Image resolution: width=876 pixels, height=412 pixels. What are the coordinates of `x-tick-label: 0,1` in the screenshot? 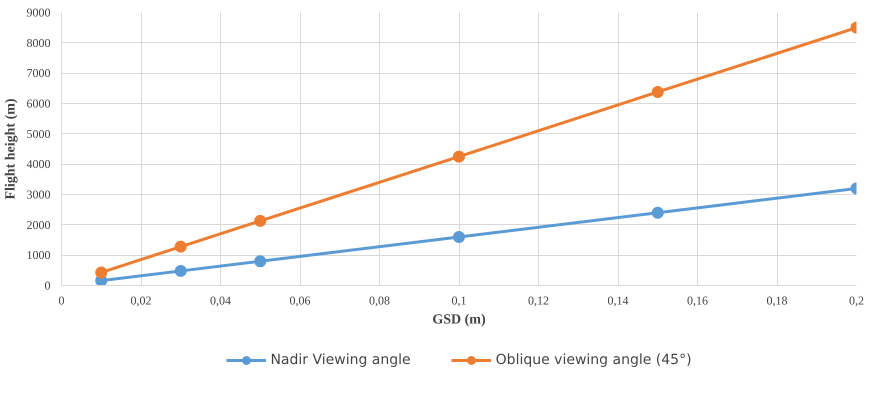 It's located at (459, 301).